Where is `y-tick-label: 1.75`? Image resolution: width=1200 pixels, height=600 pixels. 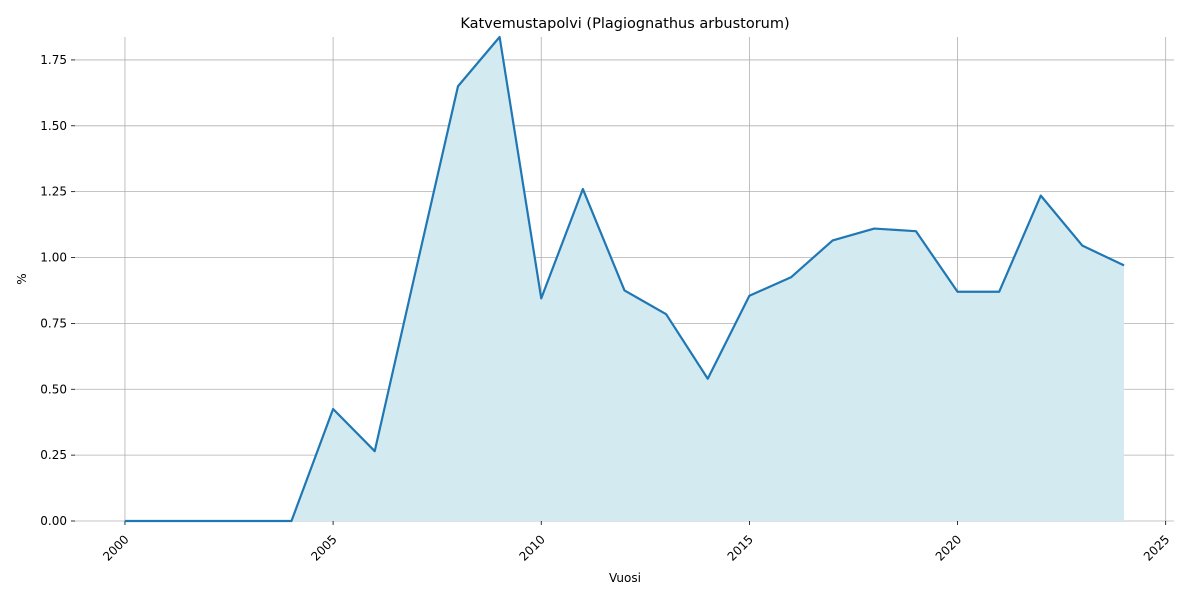
y-tick-label: 1.75 is located at coordinates (53, 60).